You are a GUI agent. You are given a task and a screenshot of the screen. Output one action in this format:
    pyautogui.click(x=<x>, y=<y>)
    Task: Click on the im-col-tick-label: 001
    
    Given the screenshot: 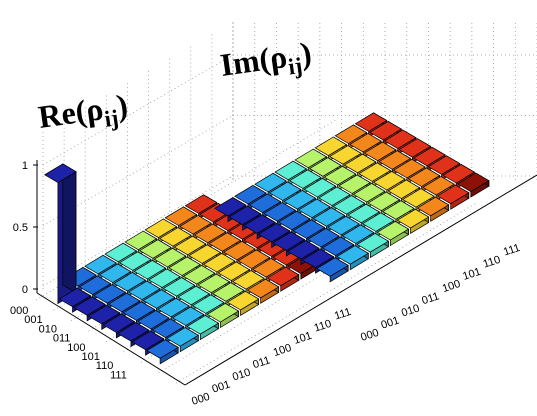 What is the action you would take?
    pyautogui.click(x=390, y=323)
    